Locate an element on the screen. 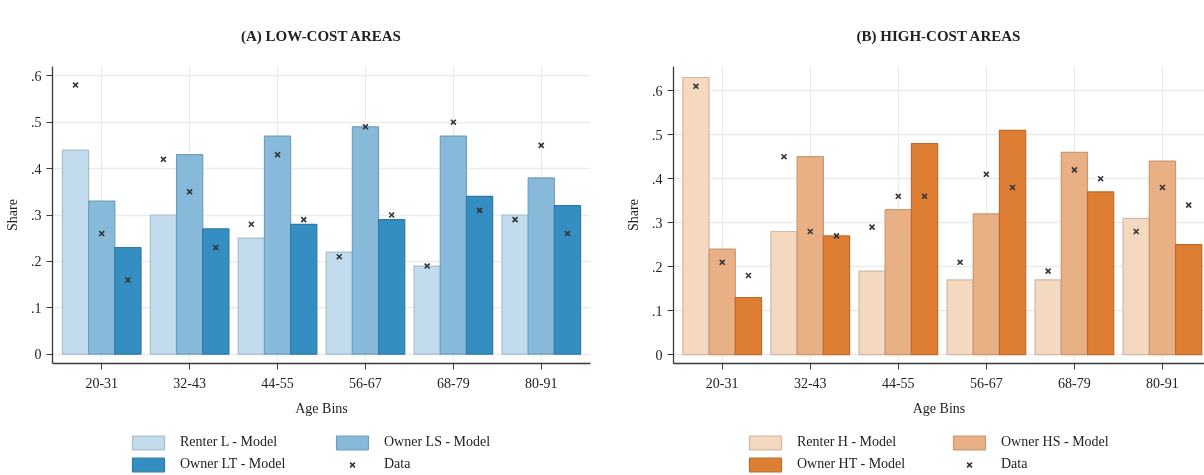  legend-label: Owner HS - Model is located at coordinates (1055, 442).